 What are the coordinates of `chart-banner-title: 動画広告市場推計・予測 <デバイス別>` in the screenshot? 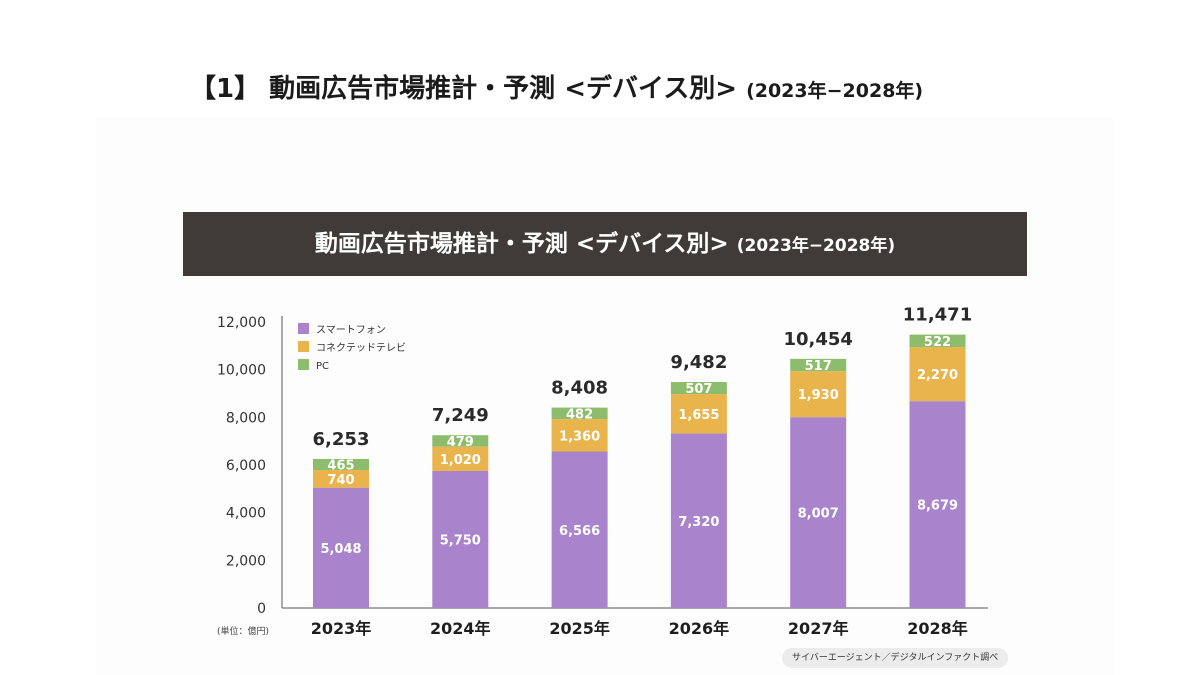 It's located at (521, 244).